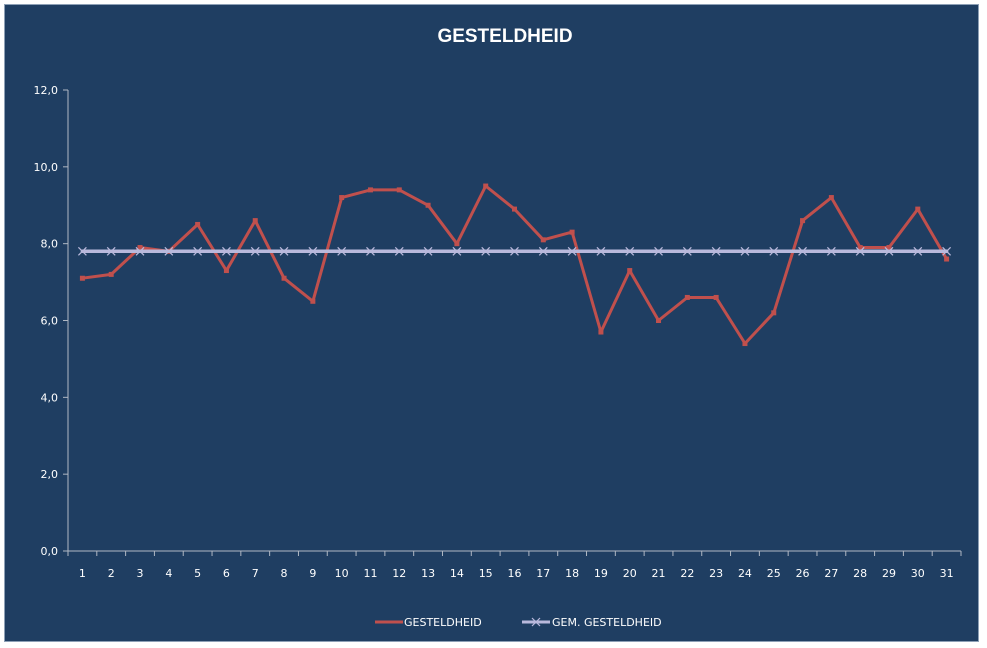 Image resolution: width=987 pixels, height=648 pixels. What do you see at coordinates (46, 90) in the screenshot?
I see `y-tick-label: 12,0` at bounding box center [46, 90].